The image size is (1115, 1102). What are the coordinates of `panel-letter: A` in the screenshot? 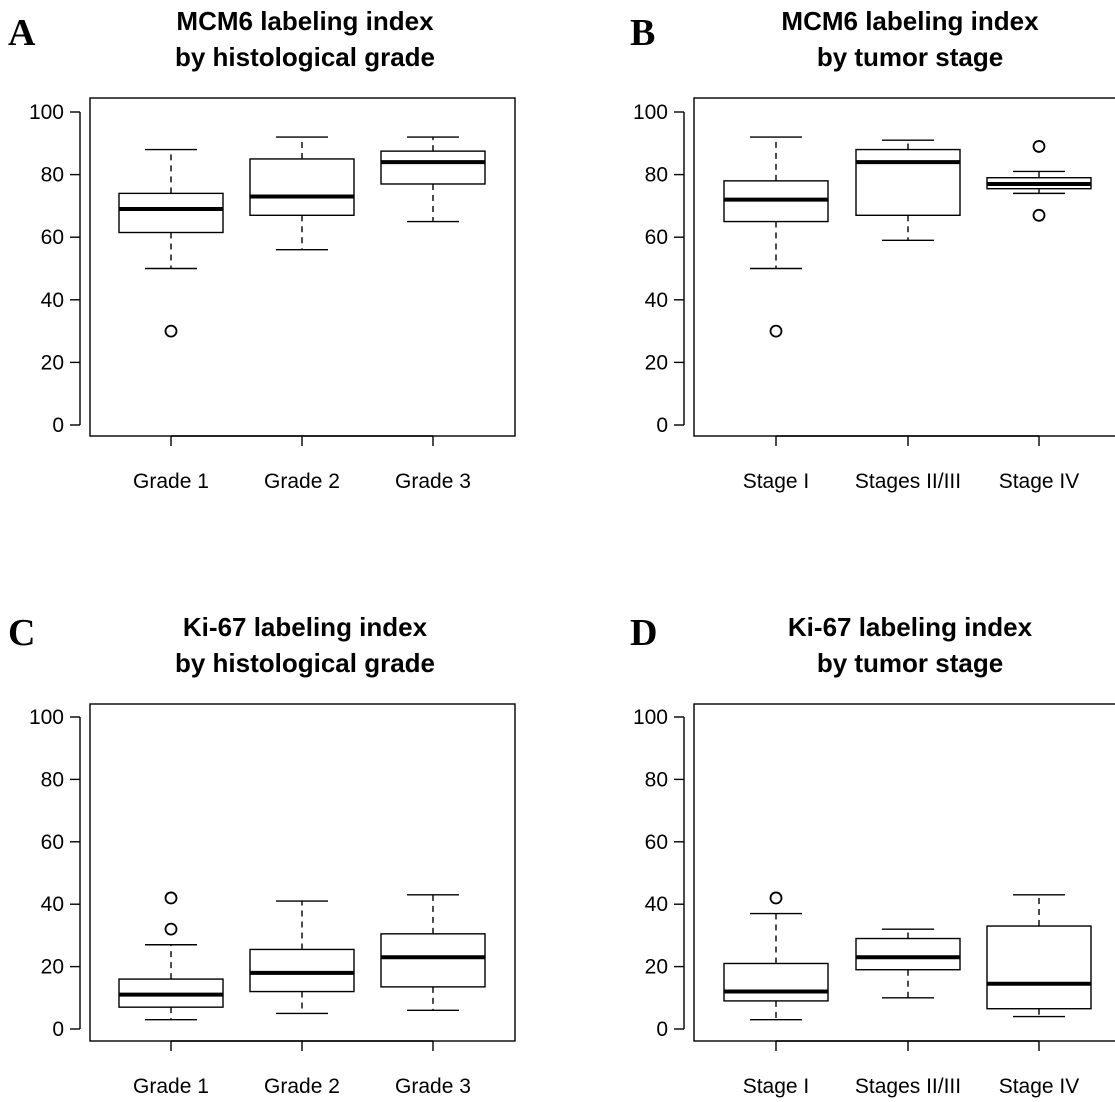 It's located at (22, 33).